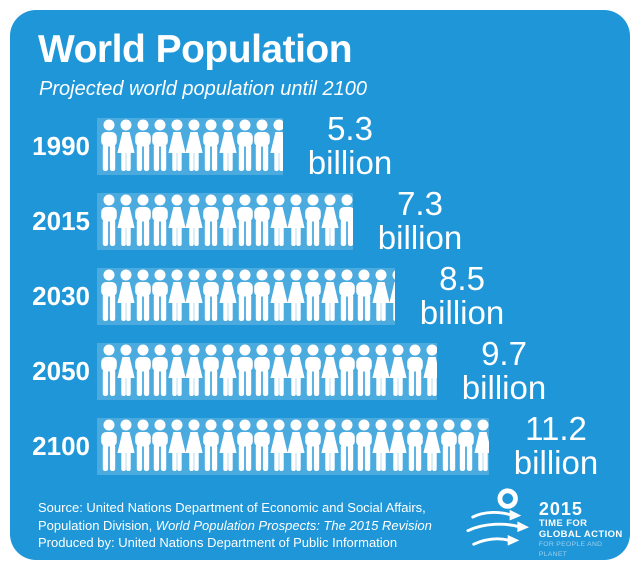  Describe the element at coordinates (498, 517) in the screenshot. I see `swoosh-arrows-icon` at that location.